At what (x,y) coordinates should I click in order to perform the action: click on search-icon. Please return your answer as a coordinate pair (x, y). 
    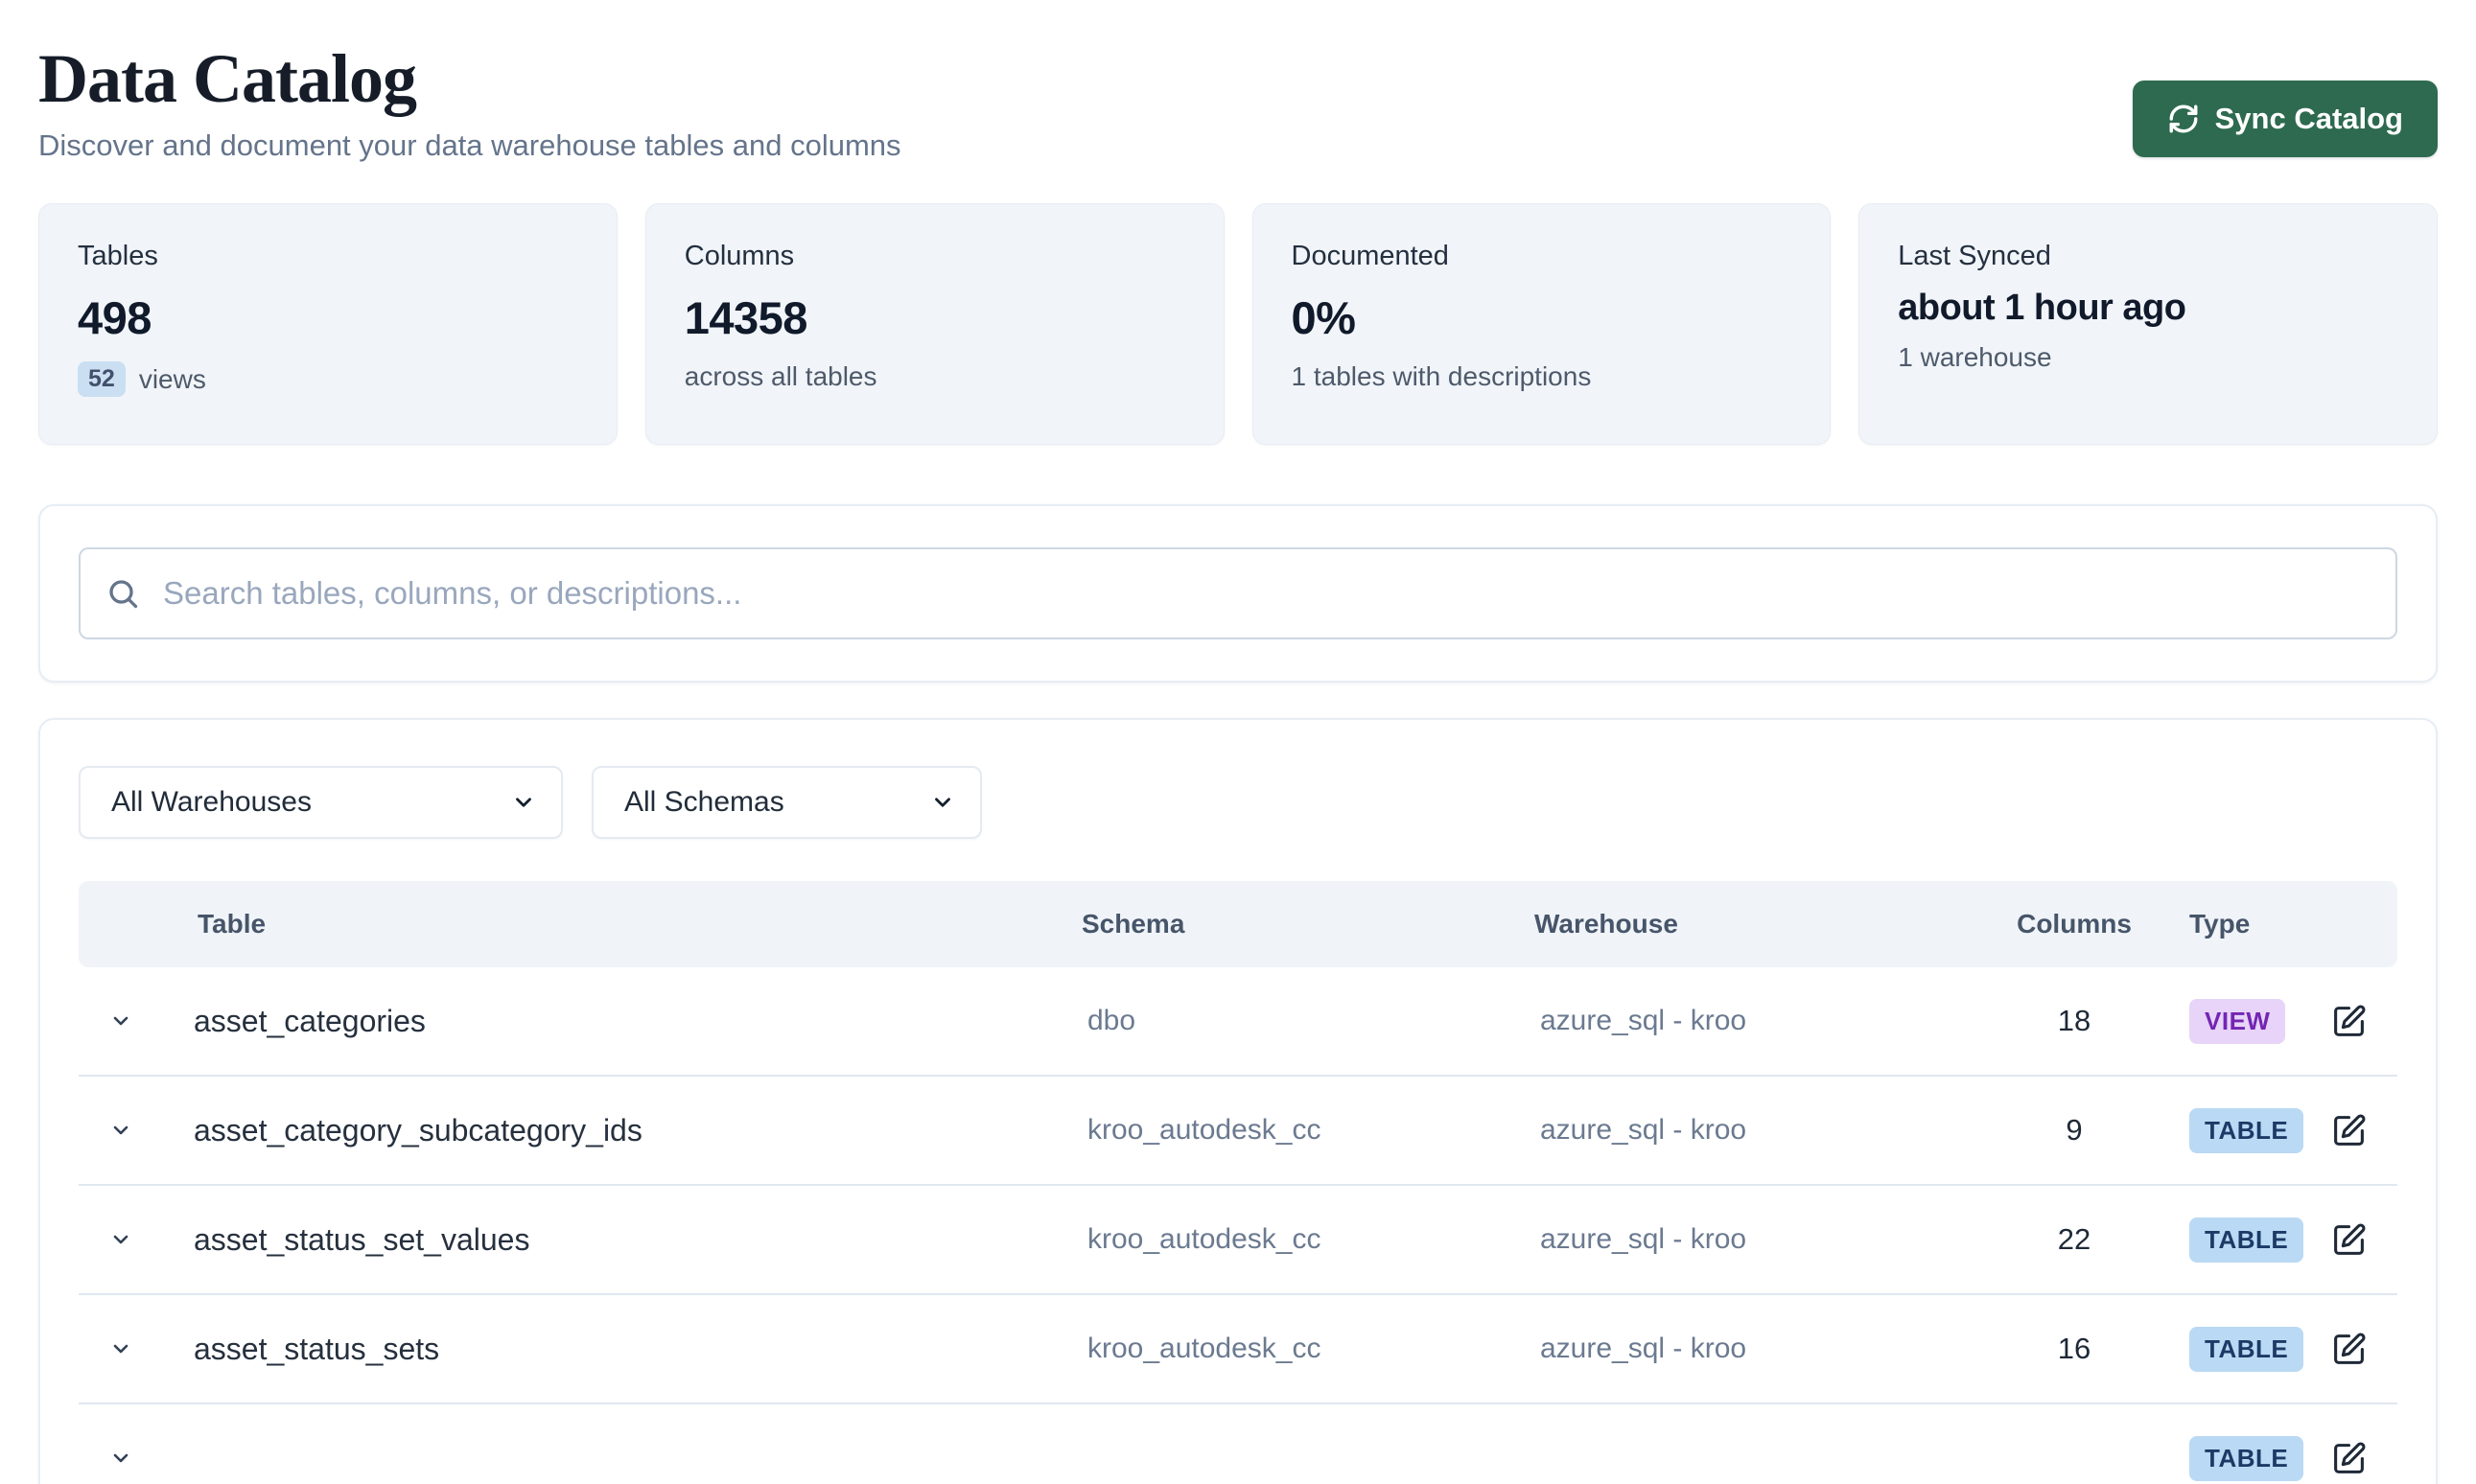
    Looking at the image, I should click on (122, 593).